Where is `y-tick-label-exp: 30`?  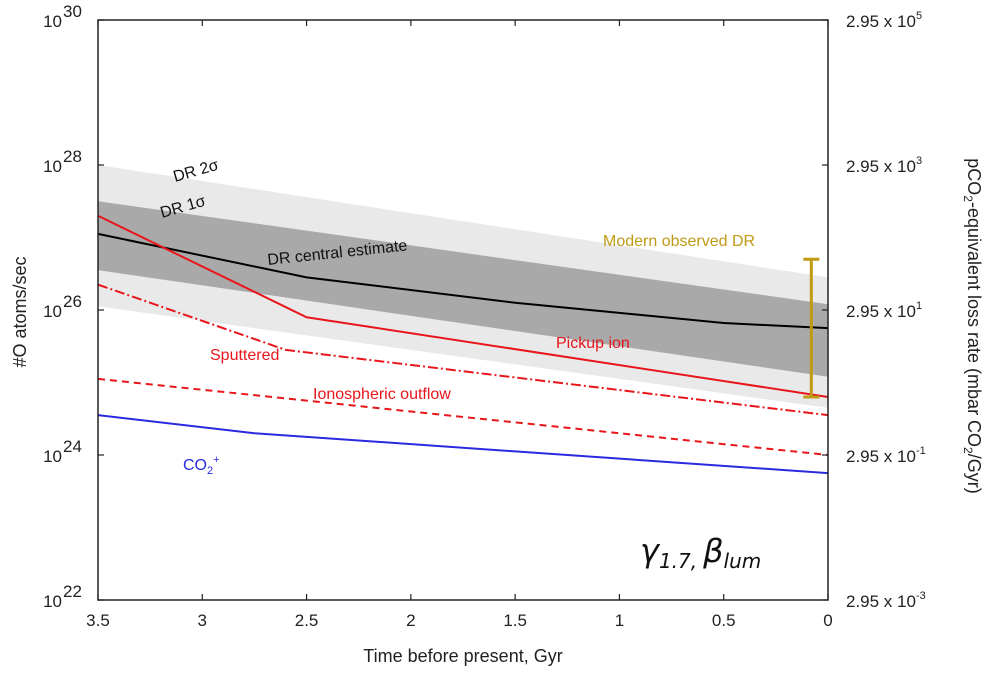 y-tick-label-exp: 30 is located at coordinates (72, 11).